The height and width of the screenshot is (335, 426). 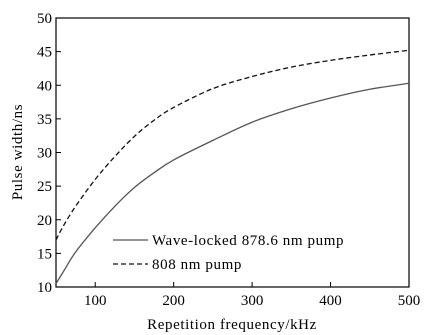 I want to click on x-tick-label: 500, so click(x=409, y=301).